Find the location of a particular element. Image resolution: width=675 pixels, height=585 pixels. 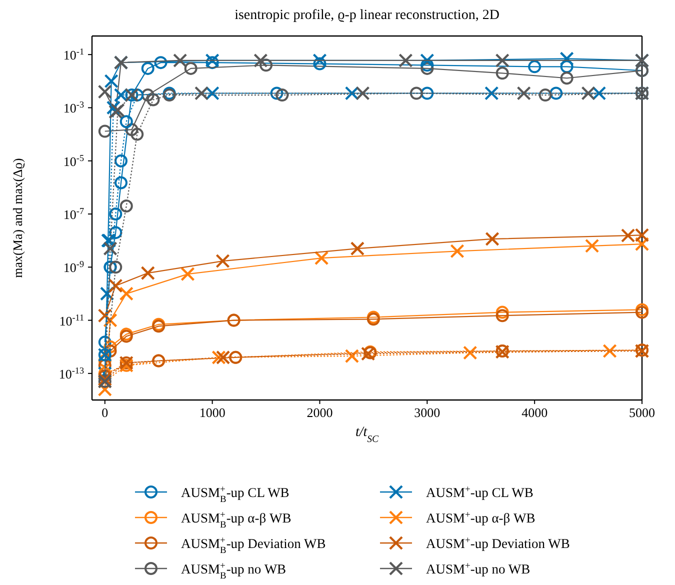

legend-label: AUSM$^{+}$-up CL WB is located at coordinates (480, 492).